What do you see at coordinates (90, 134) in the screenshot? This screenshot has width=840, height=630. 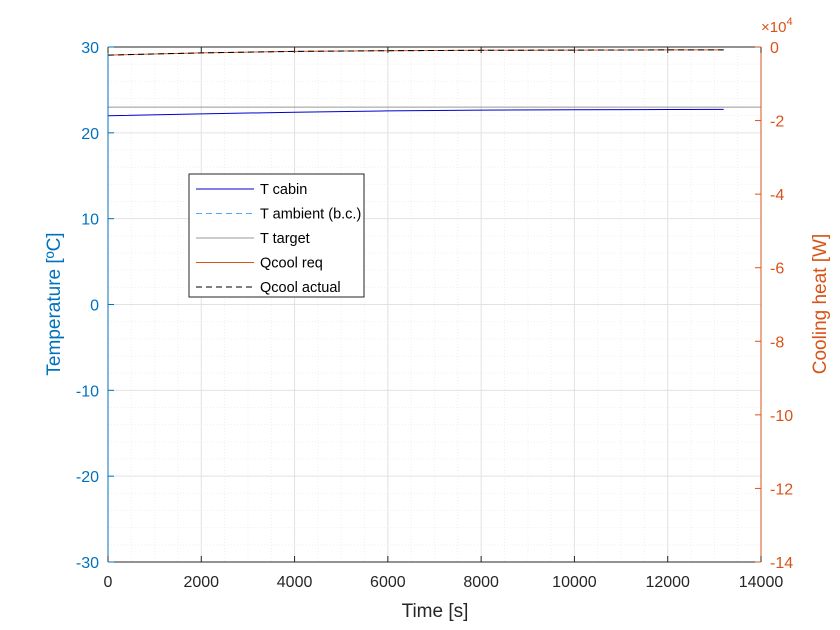 I see `y-left-tick-label: 20` at bounding box center [90, 134].